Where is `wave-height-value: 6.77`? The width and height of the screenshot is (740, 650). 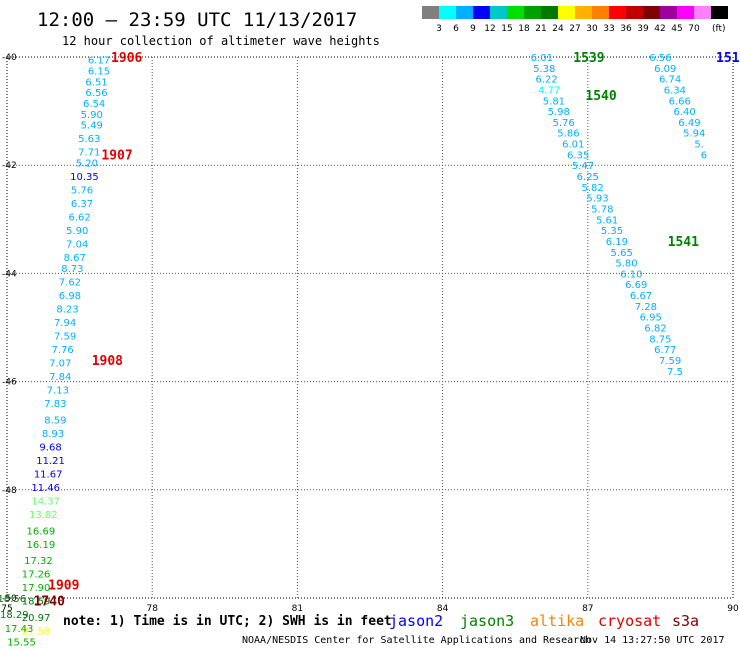 wave-height-value: 6.77 is located at coordinates (665, 350).